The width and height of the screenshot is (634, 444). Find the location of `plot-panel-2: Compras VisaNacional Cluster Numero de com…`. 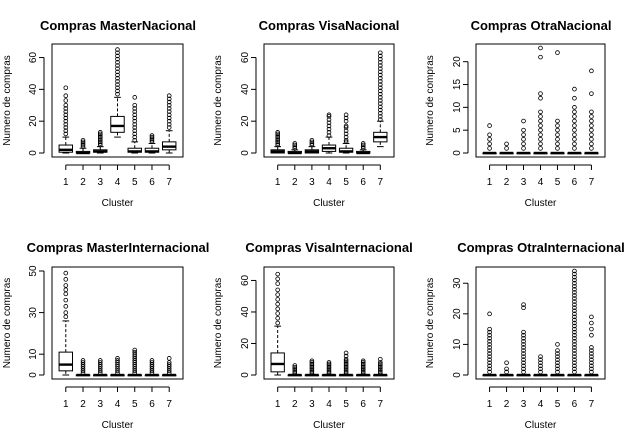

plot-panel-2: Compras VisaNacional Cluster Numero de com… is located at coordinates (306, 113).